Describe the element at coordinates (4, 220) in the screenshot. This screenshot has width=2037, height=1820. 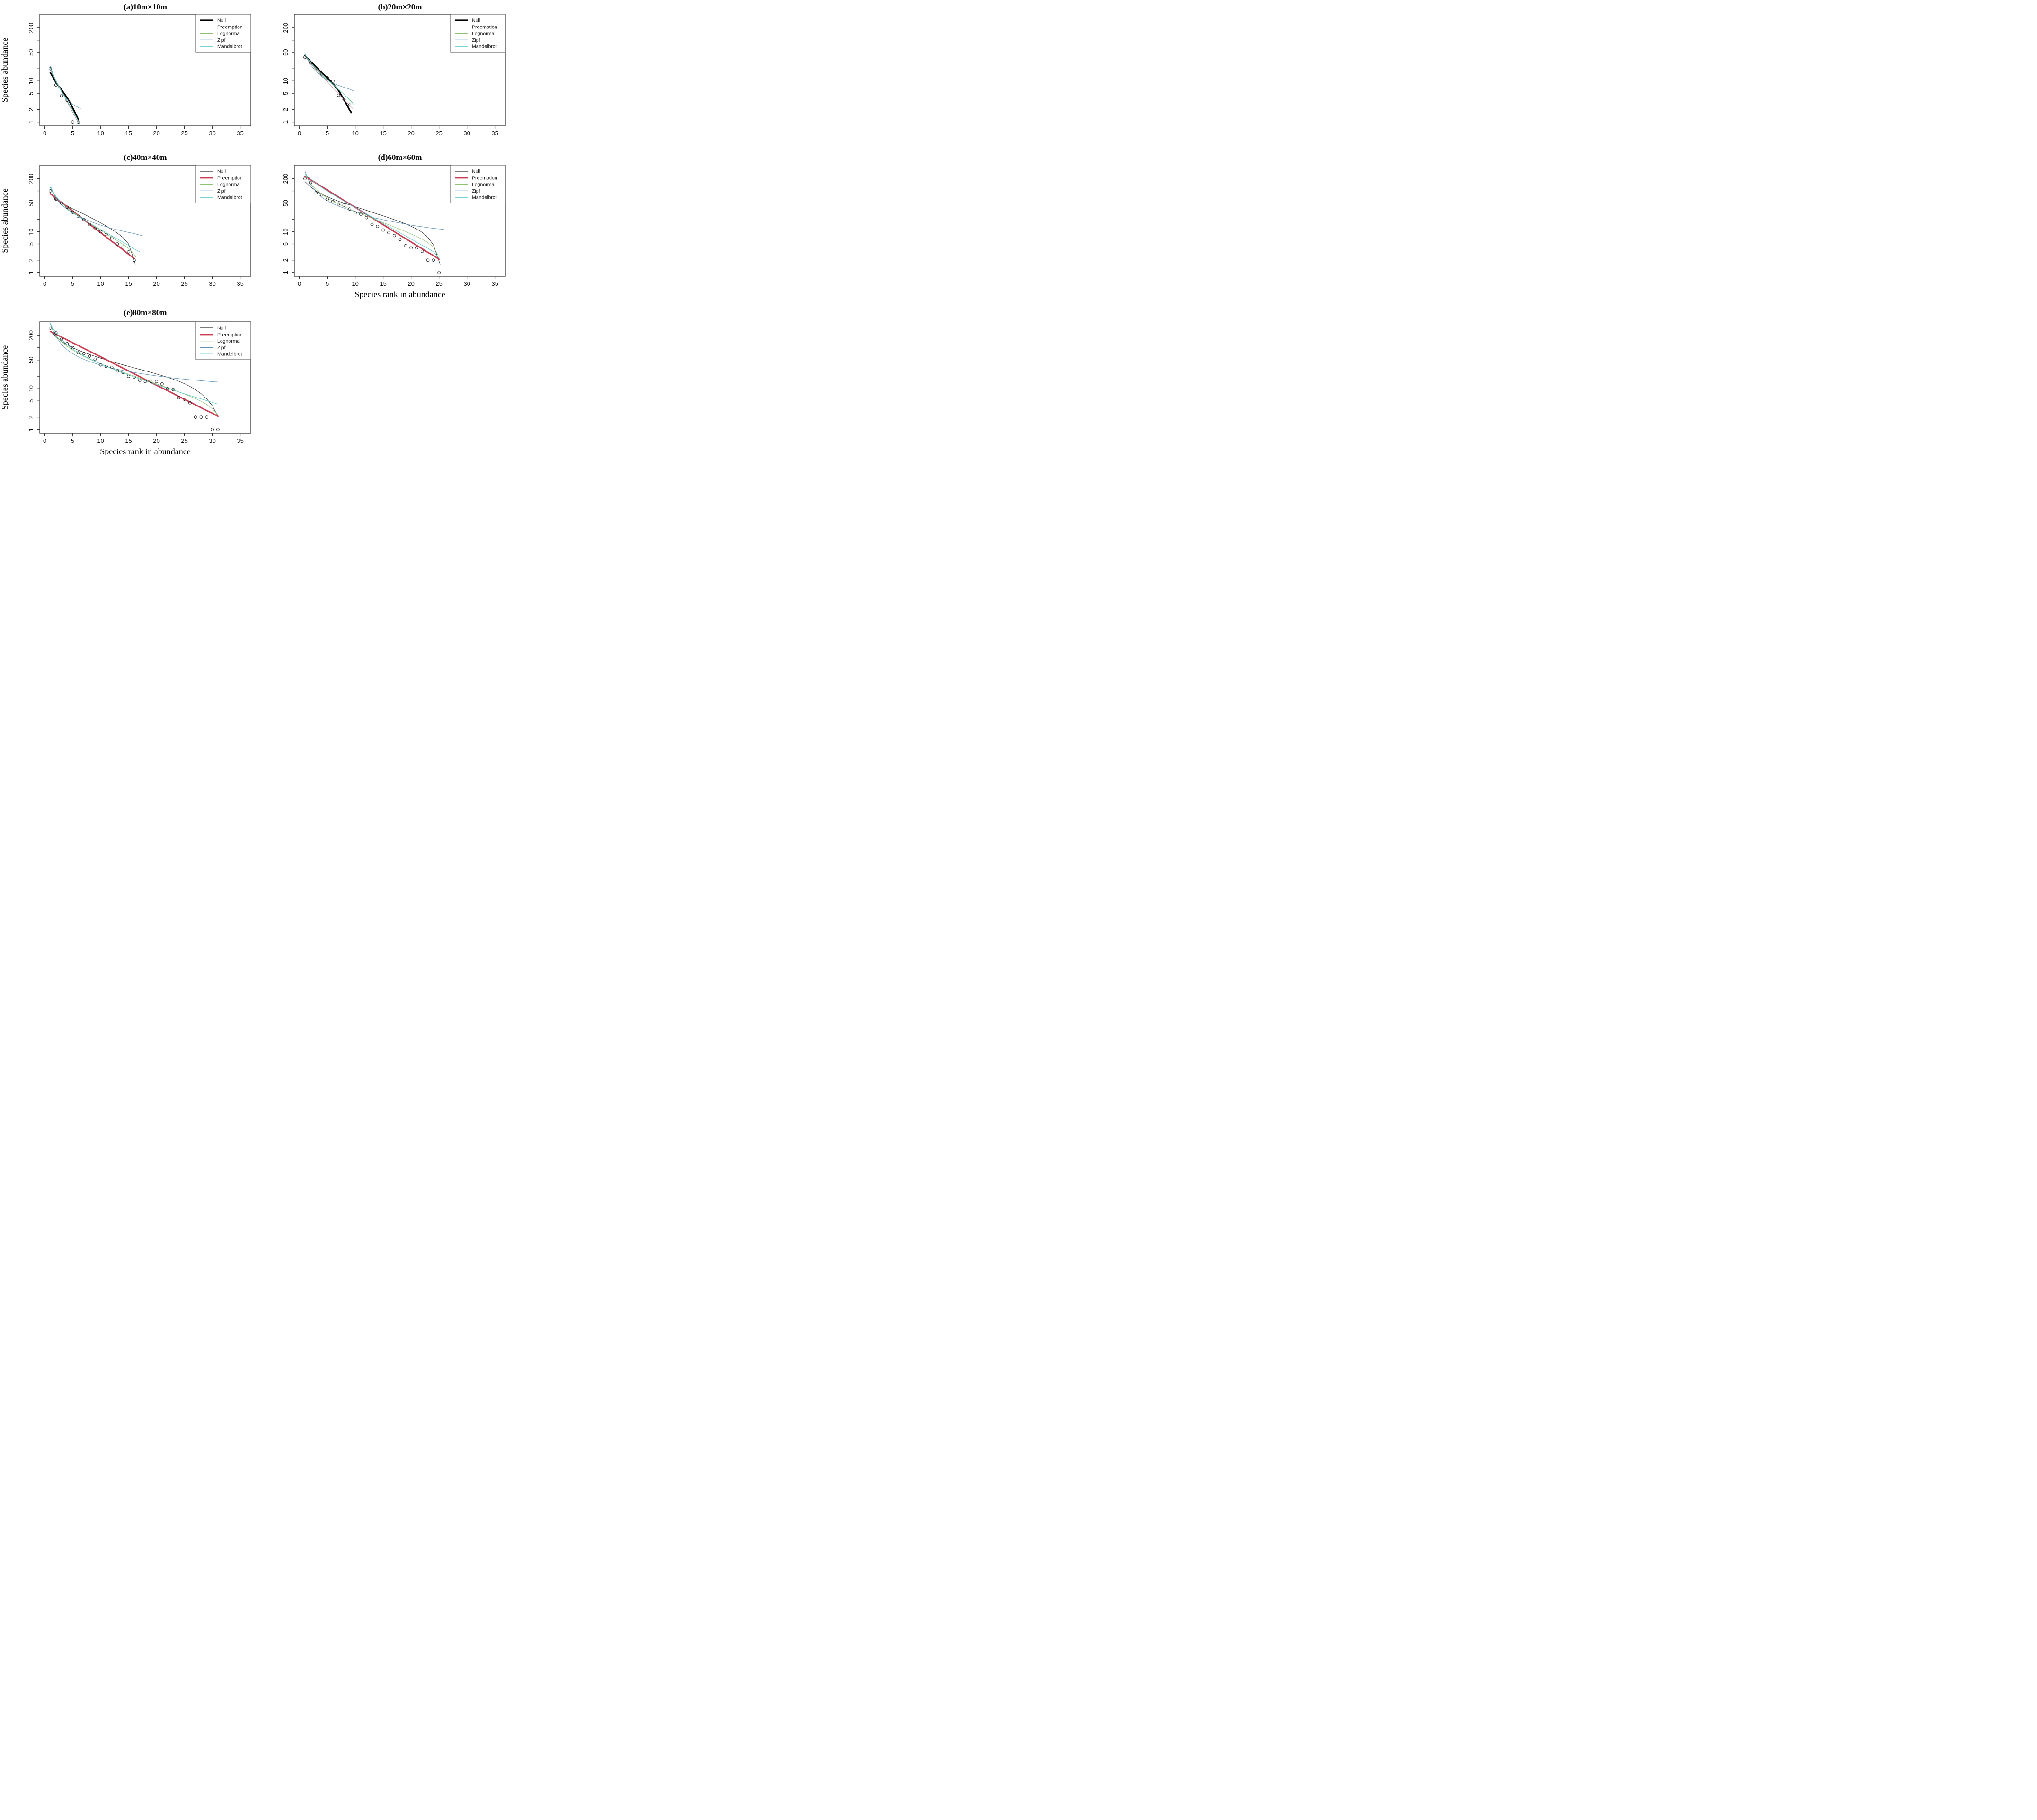
I see `y-axis-title: Species abundance` at that location.